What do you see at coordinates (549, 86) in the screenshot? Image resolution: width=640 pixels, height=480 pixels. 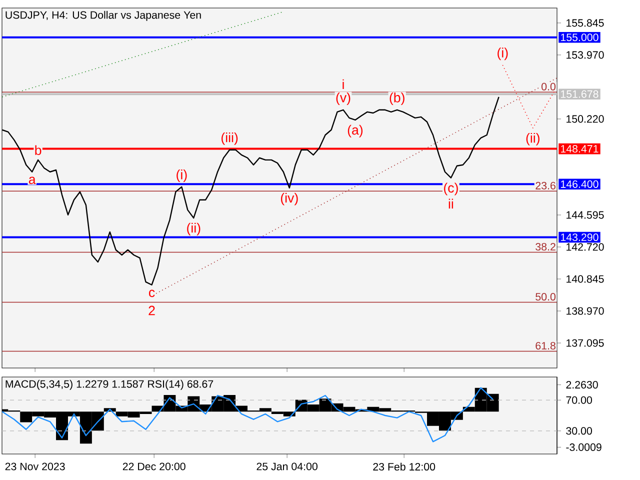 I see `annotation: 0.0` at bounding box center [549, 86].